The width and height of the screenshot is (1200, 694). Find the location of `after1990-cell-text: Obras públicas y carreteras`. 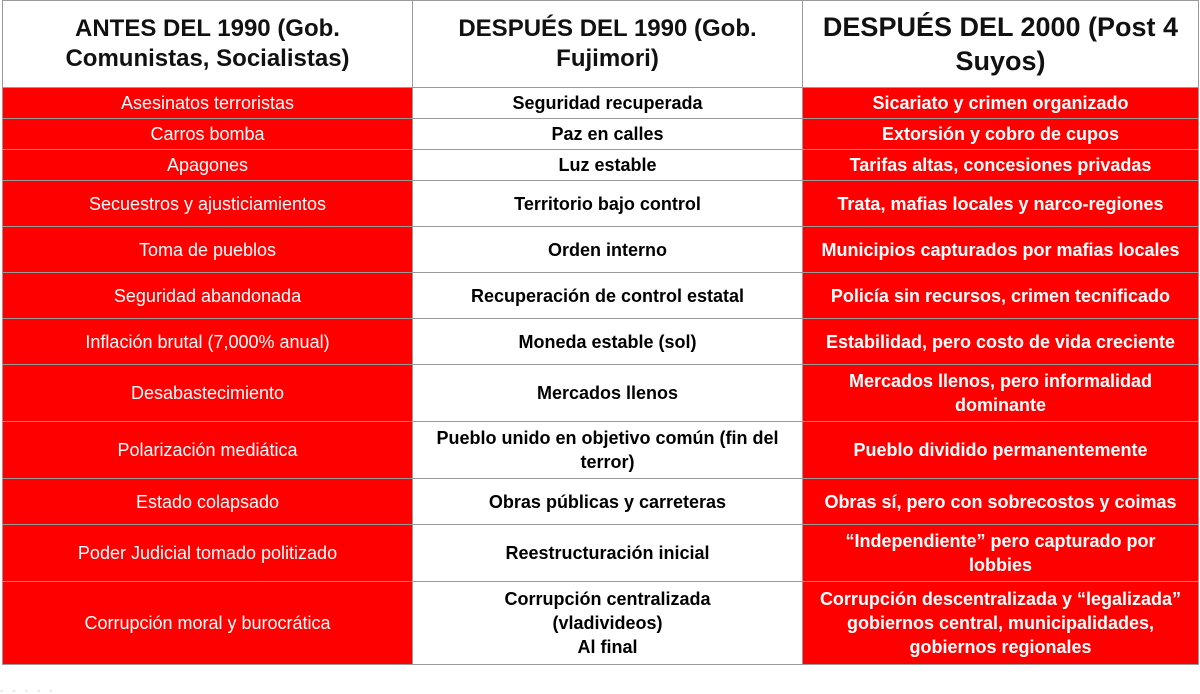

after1990-cell-text: Obras públicas y carreteras is located at coordinates (607, 501).